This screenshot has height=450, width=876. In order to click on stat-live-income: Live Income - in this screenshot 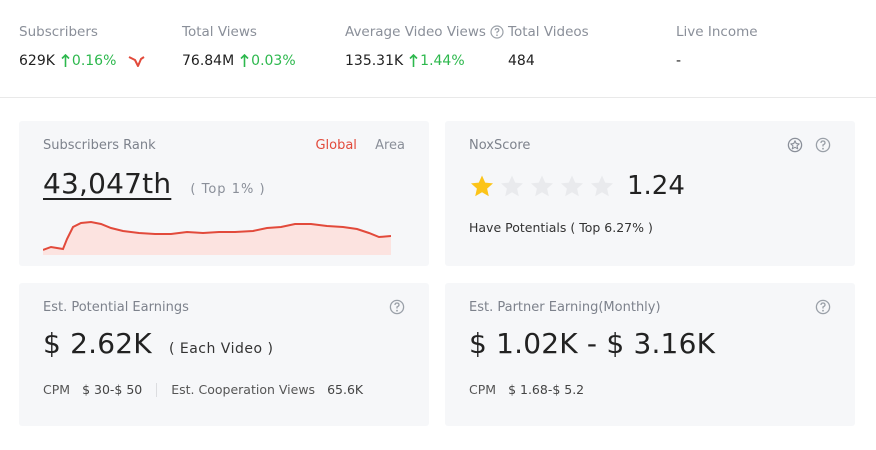, I will do `click(717, 46)`.